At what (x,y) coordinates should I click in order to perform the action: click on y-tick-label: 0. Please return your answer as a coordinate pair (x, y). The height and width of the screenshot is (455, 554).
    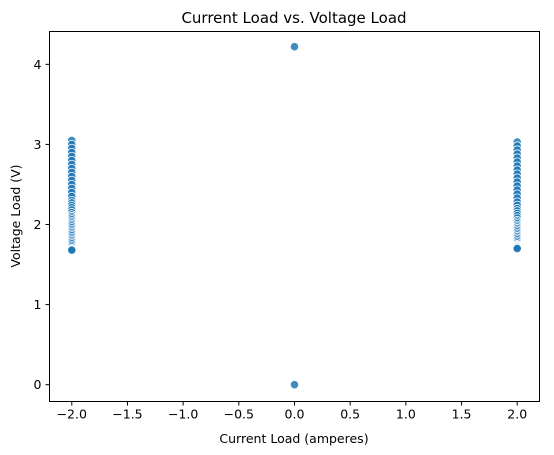
    Looking at the image, I should click on (38, 384).